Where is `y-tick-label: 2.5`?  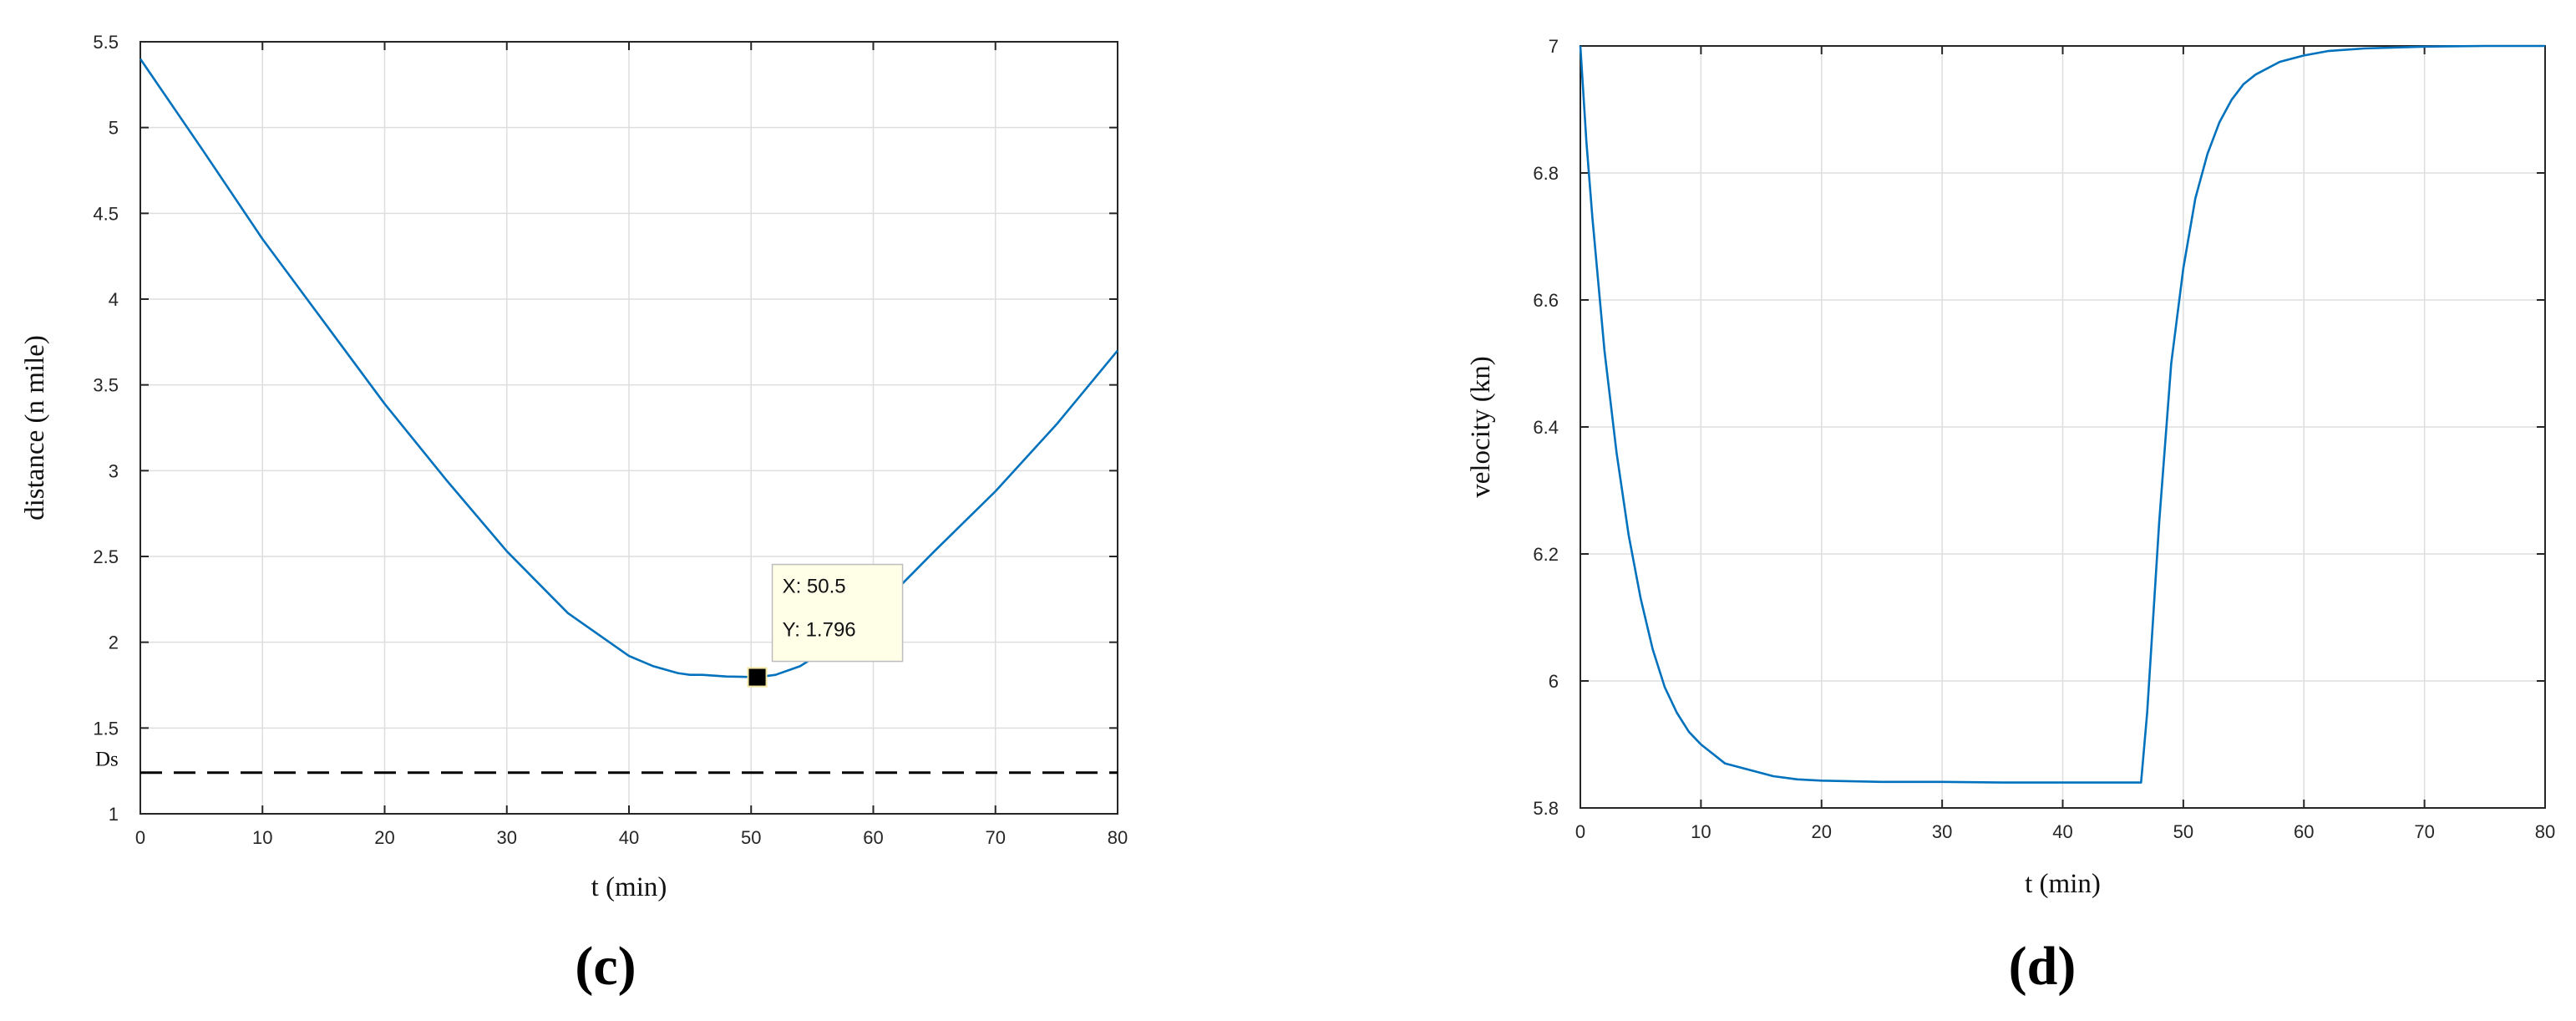
y-tick-label: 2.5 is located at coordinates (106, 556).